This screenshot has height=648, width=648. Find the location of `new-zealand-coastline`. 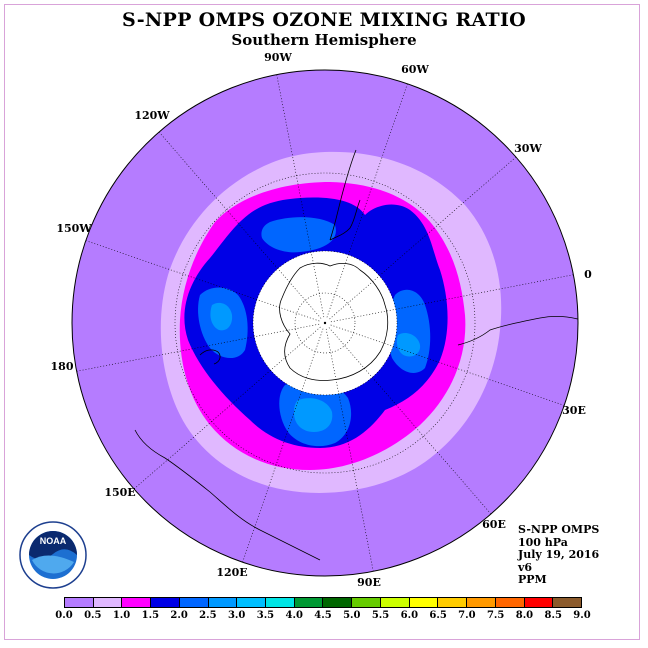

new-zealand-coastline is located at coordinates (210, 357).